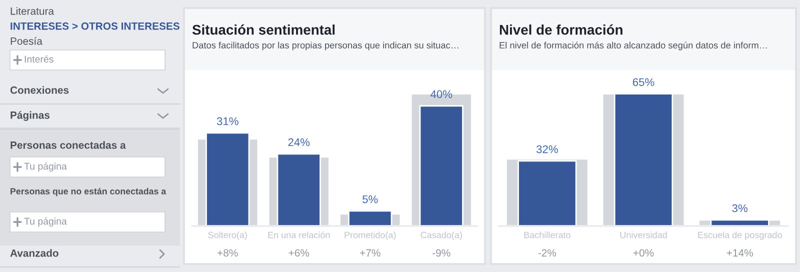  I want to click on x-tick-label: Universidad, so click(643, 235).